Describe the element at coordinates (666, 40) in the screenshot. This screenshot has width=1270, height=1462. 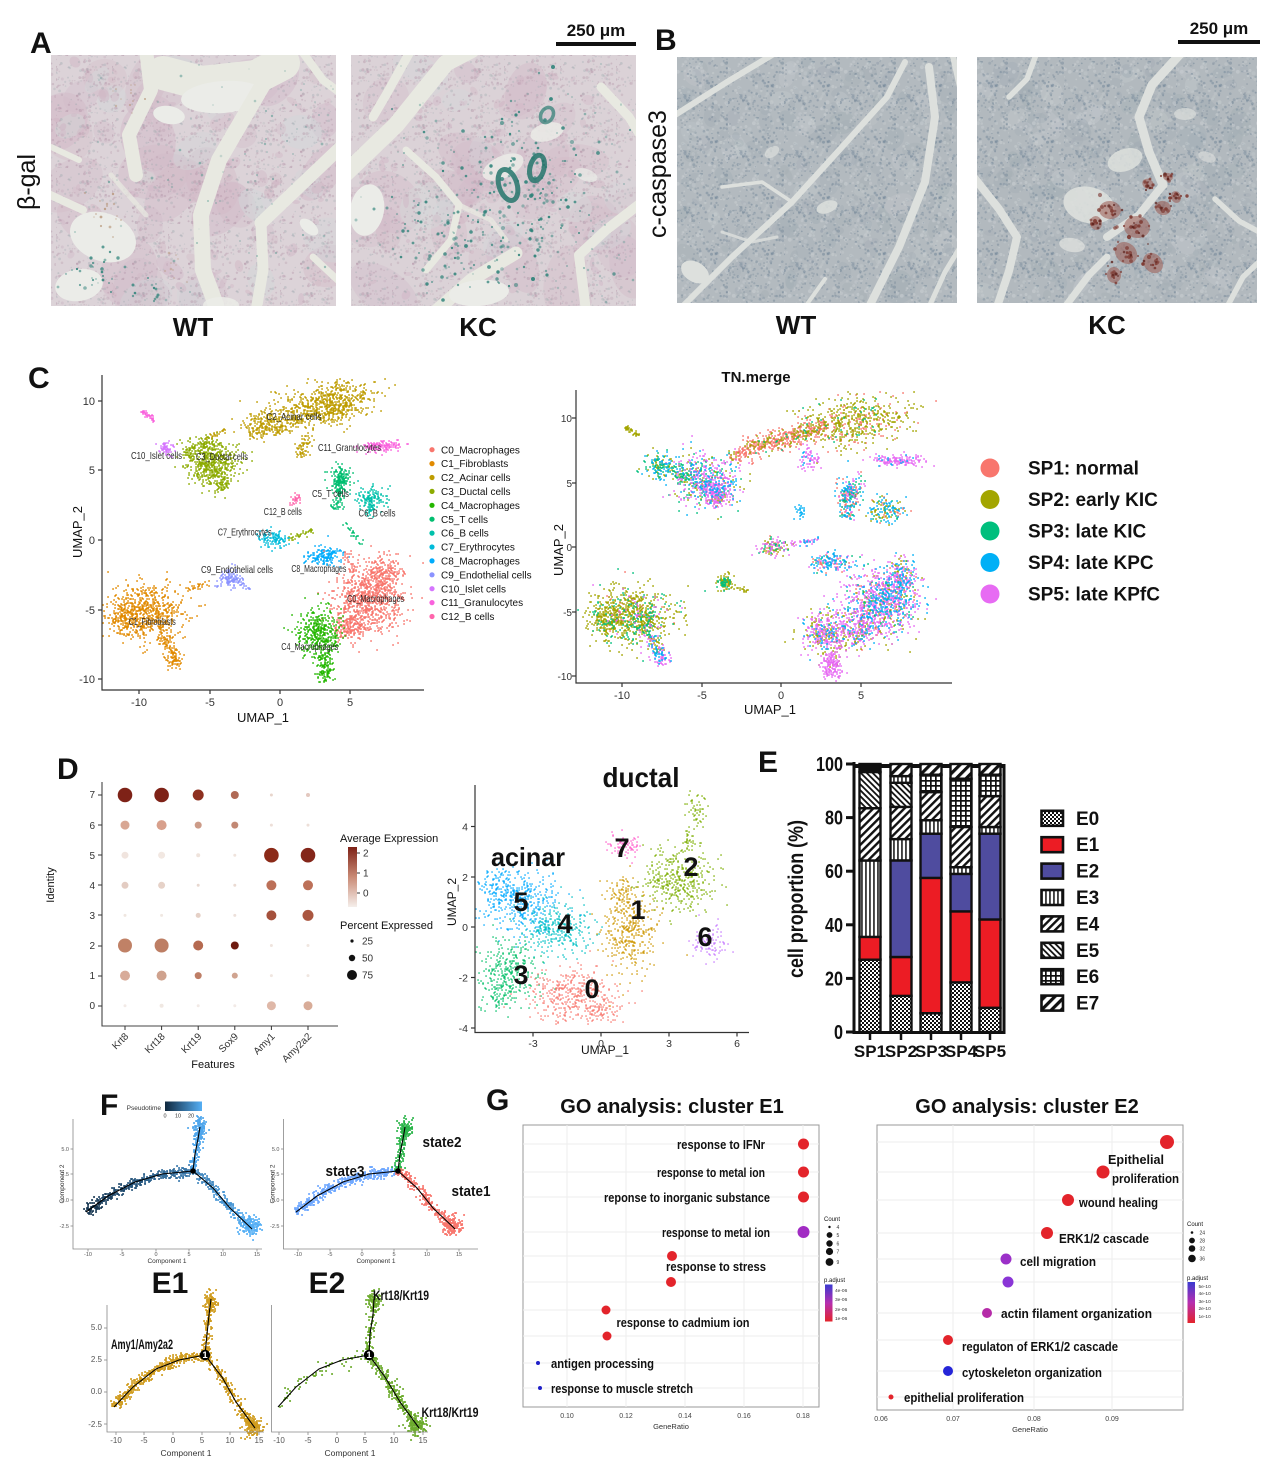
I see `svg-text: B` at that location.